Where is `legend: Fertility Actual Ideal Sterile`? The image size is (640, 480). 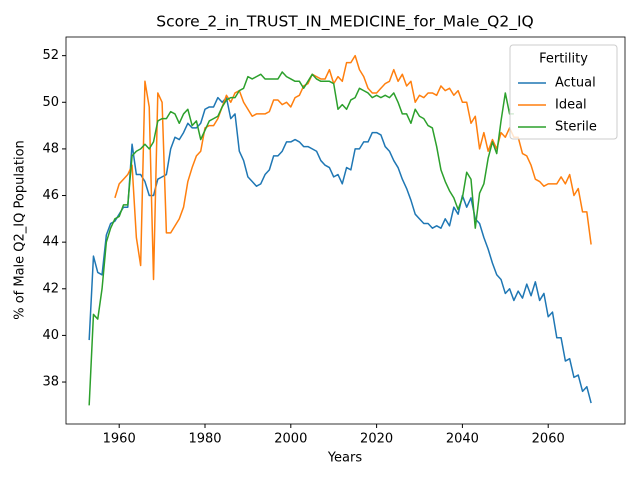 legend: Fertility Actual Ideal Sterile is located at coordinates (563, 92).